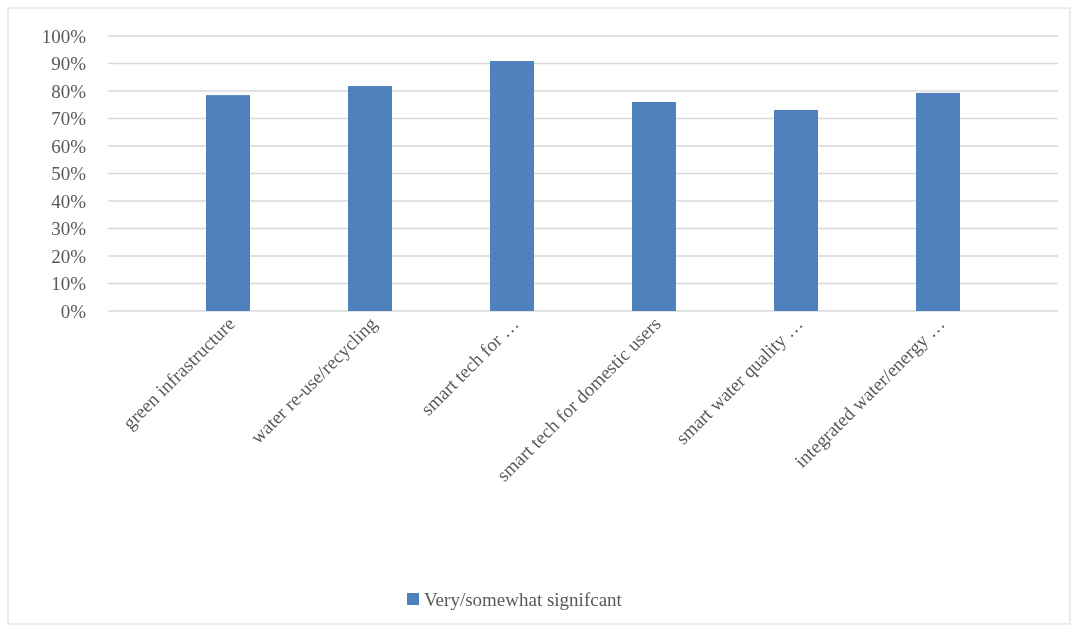 Image resolution: width=1078 pixels, height=632 pixels. What do you see at coordinates (69, 146) in the screenshot?
I see `y-tick-label: 60%` at bounding box center [69, 146].